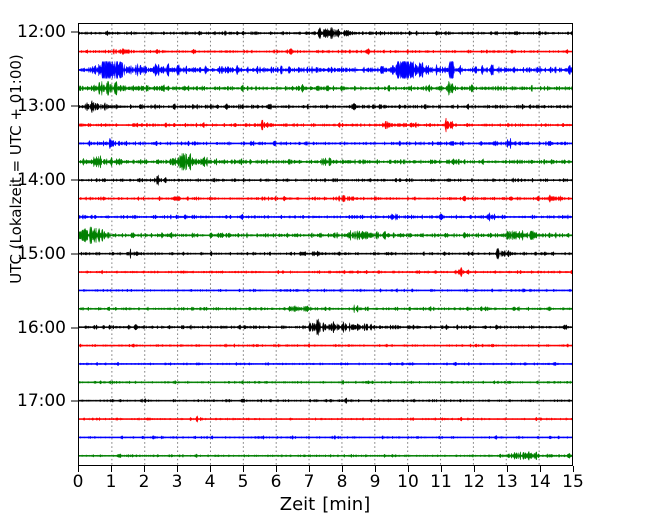 The width and height of the screenshot is (650, 520). I want to click on x-axis-unit: [min], so click(346, 504).